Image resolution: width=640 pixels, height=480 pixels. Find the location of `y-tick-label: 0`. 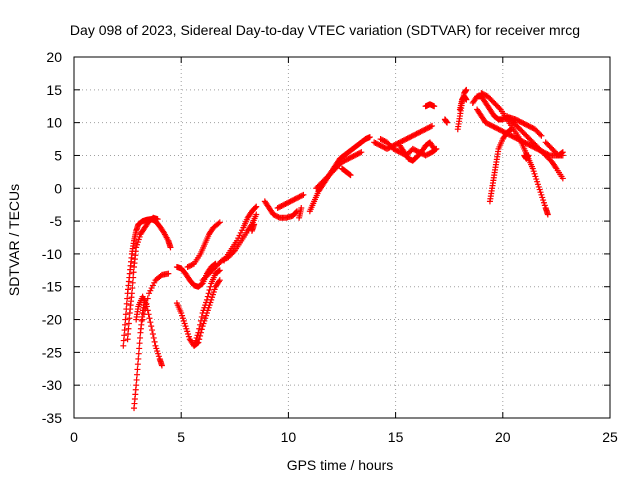

y-tick-label: 0 is located at coordinates (58, 188).